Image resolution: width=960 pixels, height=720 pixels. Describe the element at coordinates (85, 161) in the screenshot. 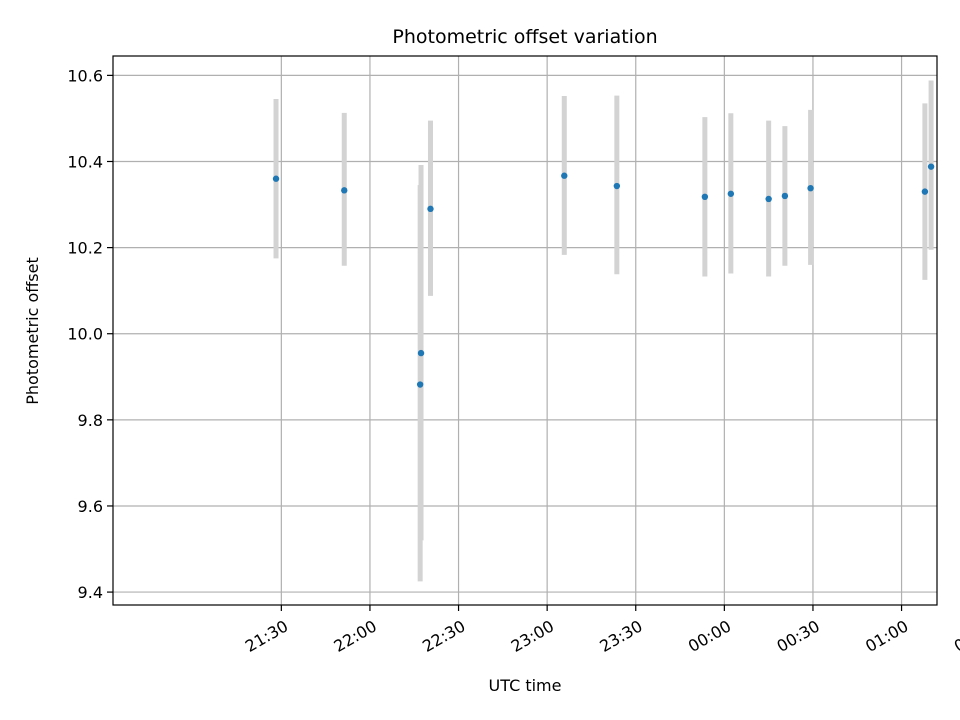

I see `y-tick-label: 10.4` at that location.